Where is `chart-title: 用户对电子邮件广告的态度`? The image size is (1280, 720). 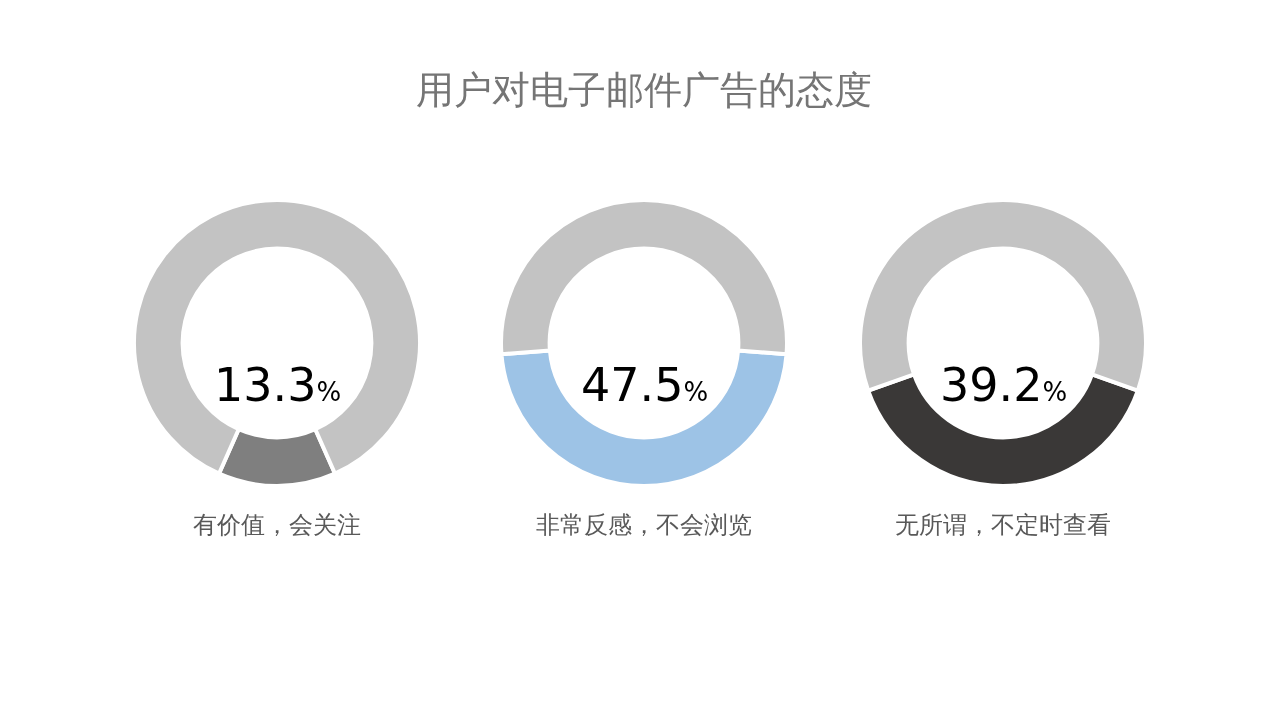
chart-title: 用户对电子邮件广告的态度 is located at coordinates (644, 90).